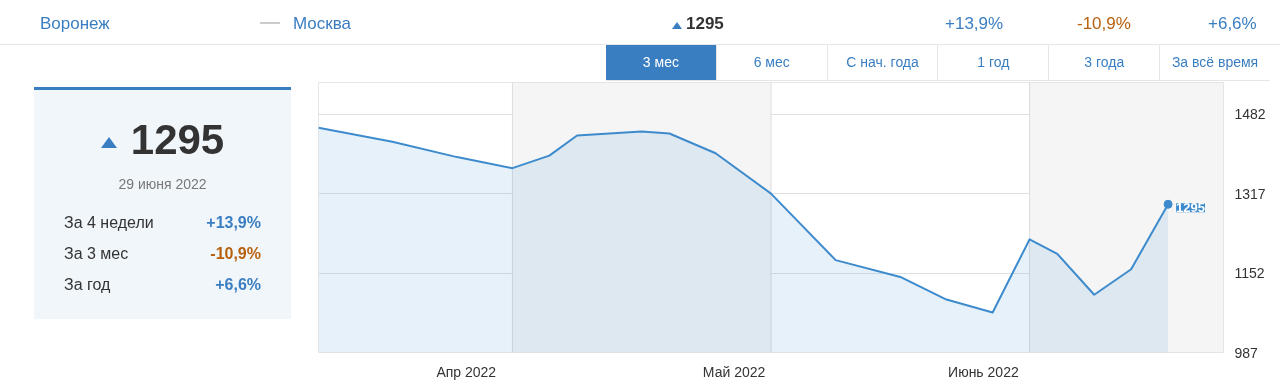 This screenshot has height=387, width=1280. What do you see at coordinates (993, 62) in the screenshot?
I see `text: 1 год` at bounding box center [993, 62].